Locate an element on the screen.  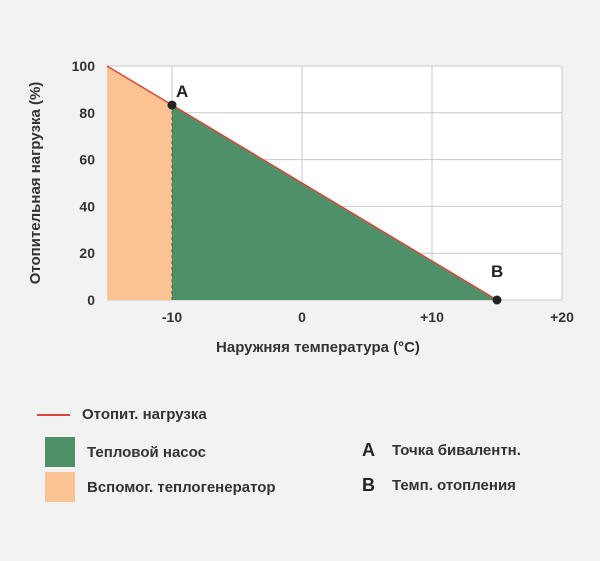
legend-swatch-aux is located at coordinates (60, 487).